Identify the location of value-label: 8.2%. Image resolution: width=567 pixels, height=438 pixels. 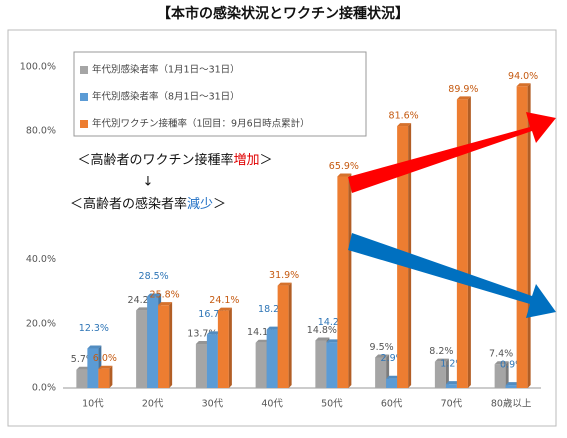
(441, 351).